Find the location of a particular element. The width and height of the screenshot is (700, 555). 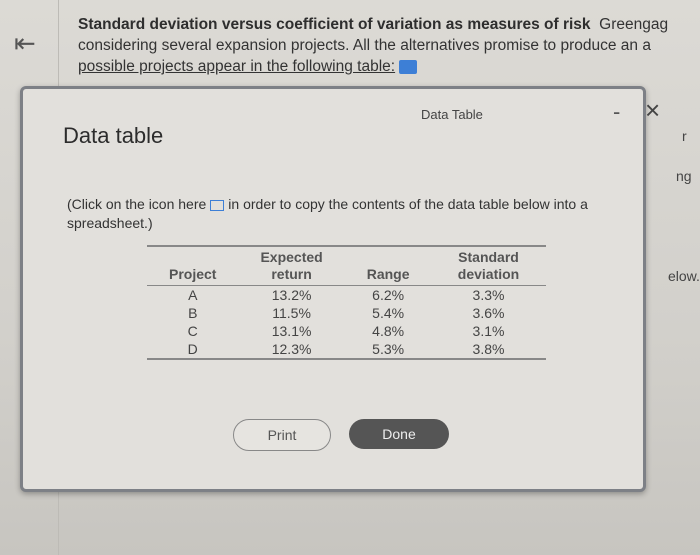

cell: 3.6% is located at coordinates (488, 313).